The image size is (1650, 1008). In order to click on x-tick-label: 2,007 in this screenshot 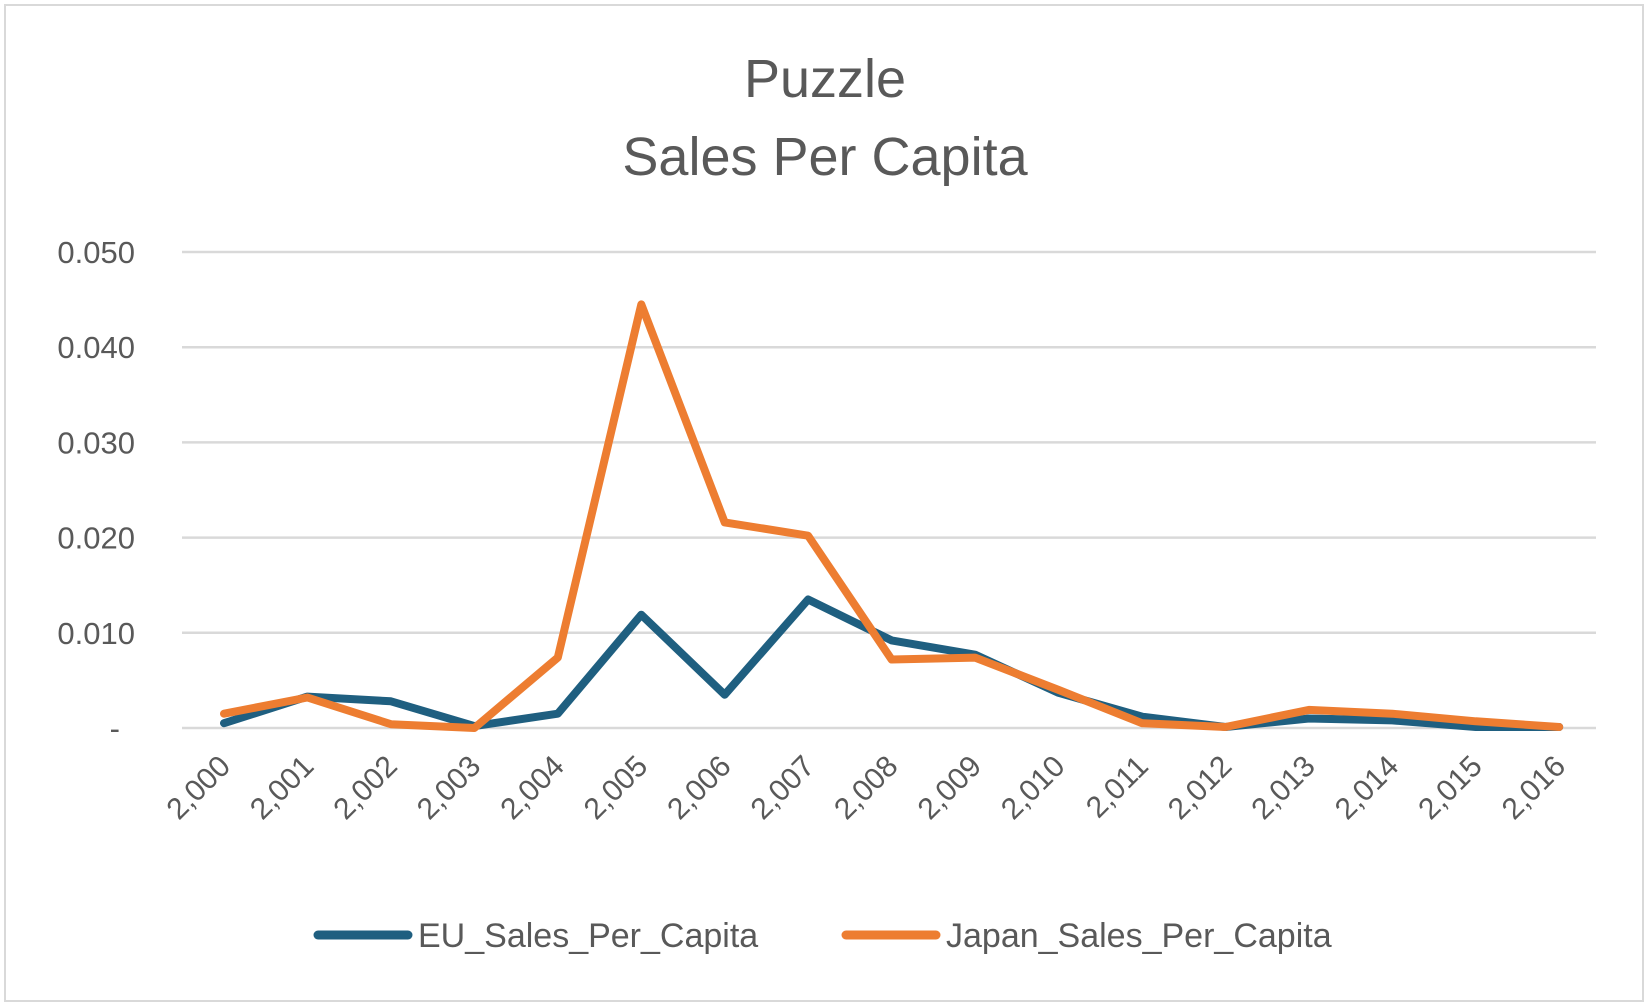, I will do `click(783, 788)`.